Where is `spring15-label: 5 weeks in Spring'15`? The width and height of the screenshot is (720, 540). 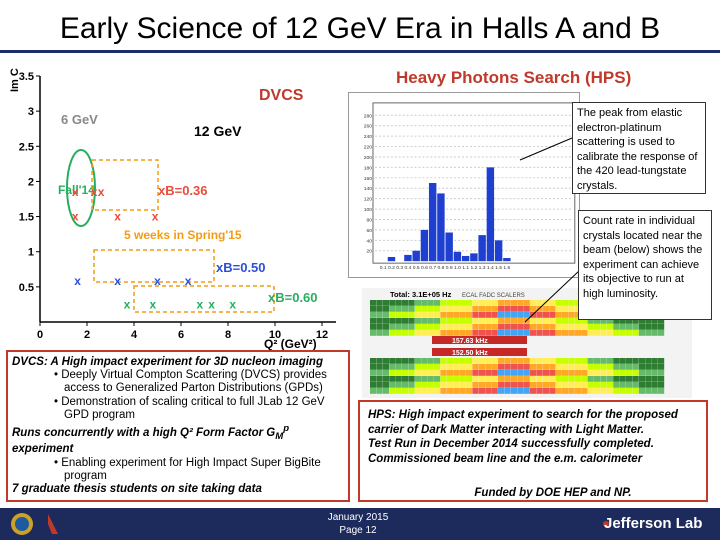
spring15-label: 5 weeks in Spring'15 is located at coordinates (183, 235).